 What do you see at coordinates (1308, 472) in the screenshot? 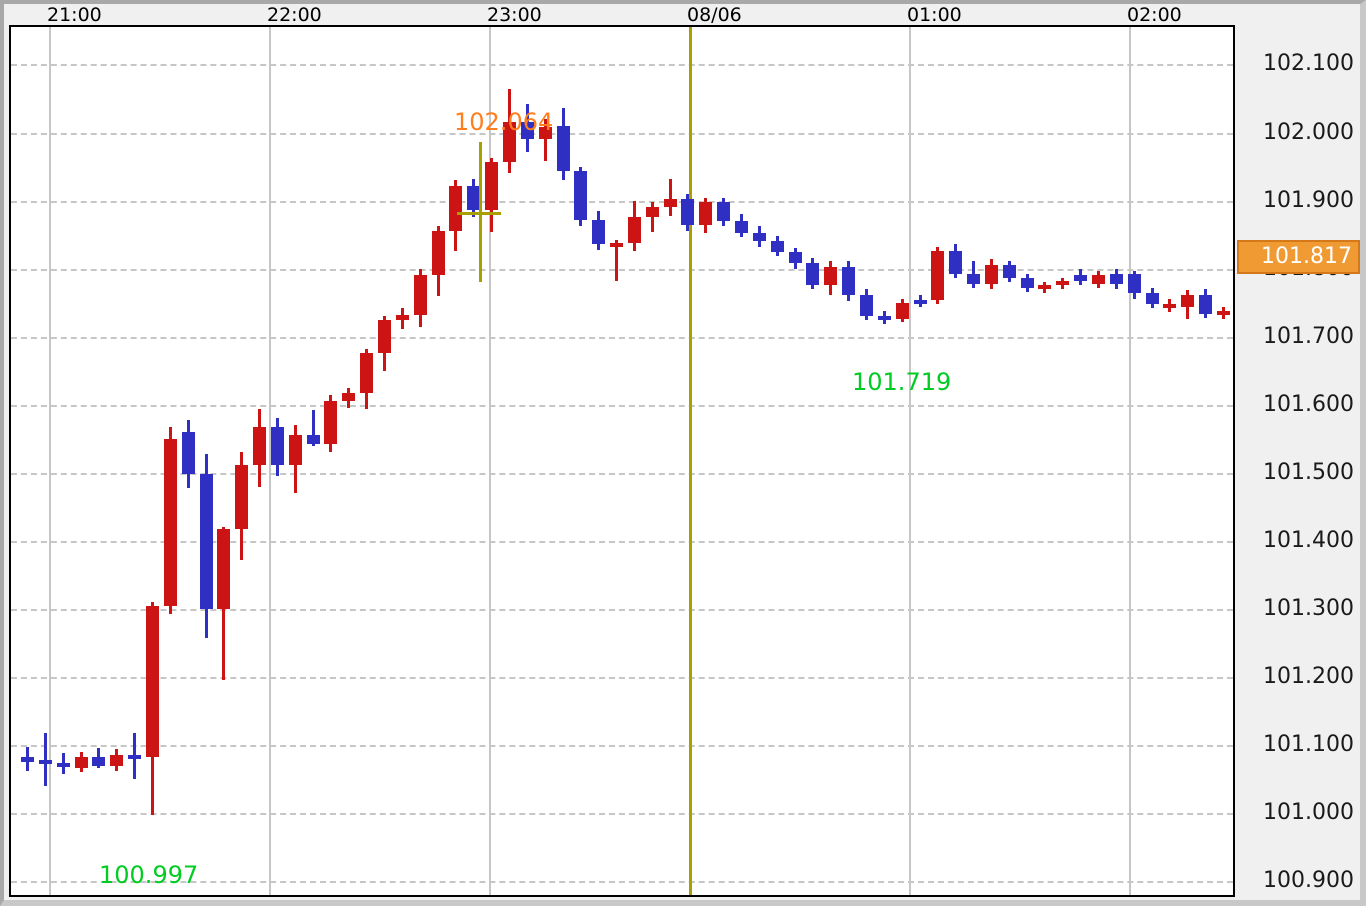
I see `price-tick-label: 101.500` at bounding box center [1308, 472].